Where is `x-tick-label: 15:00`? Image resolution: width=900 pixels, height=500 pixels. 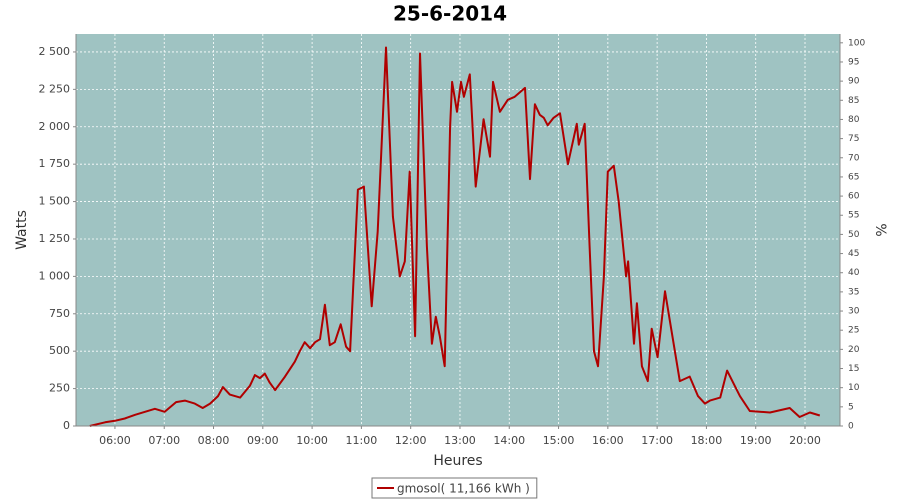 x-tick-label: 15:00 is located at coordinates (559, 440).